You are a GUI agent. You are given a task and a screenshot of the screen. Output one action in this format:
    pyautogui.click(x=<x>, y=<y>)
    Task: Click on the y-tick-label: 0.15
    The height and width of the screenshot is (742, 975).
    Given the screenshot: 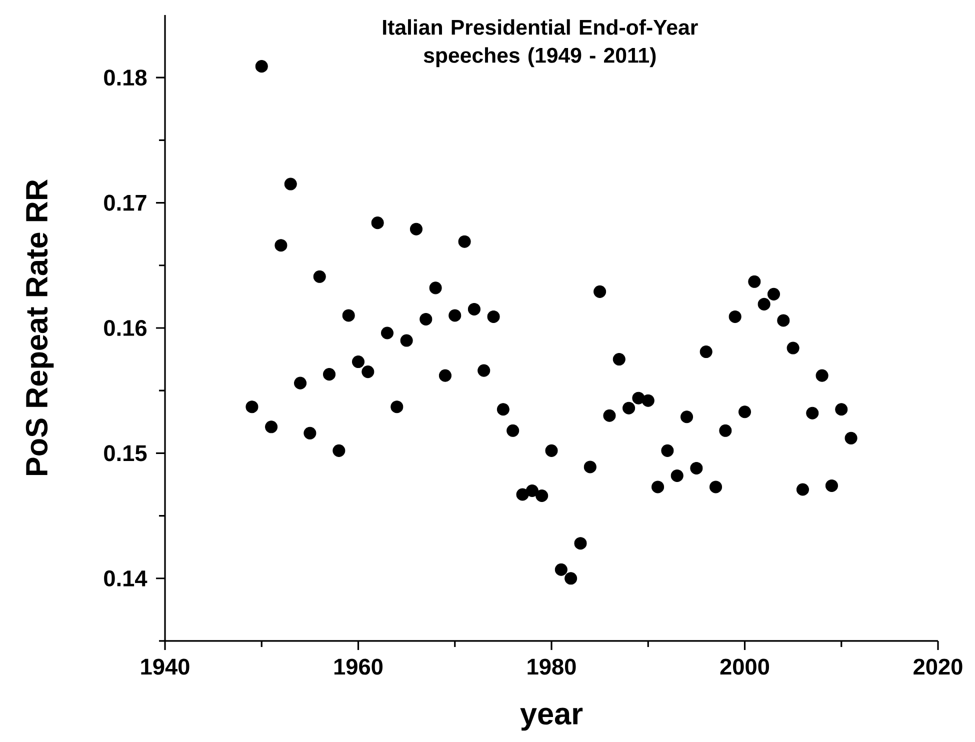 What is the action you would take?
    pyautogui.click(x=125, y=453)
    